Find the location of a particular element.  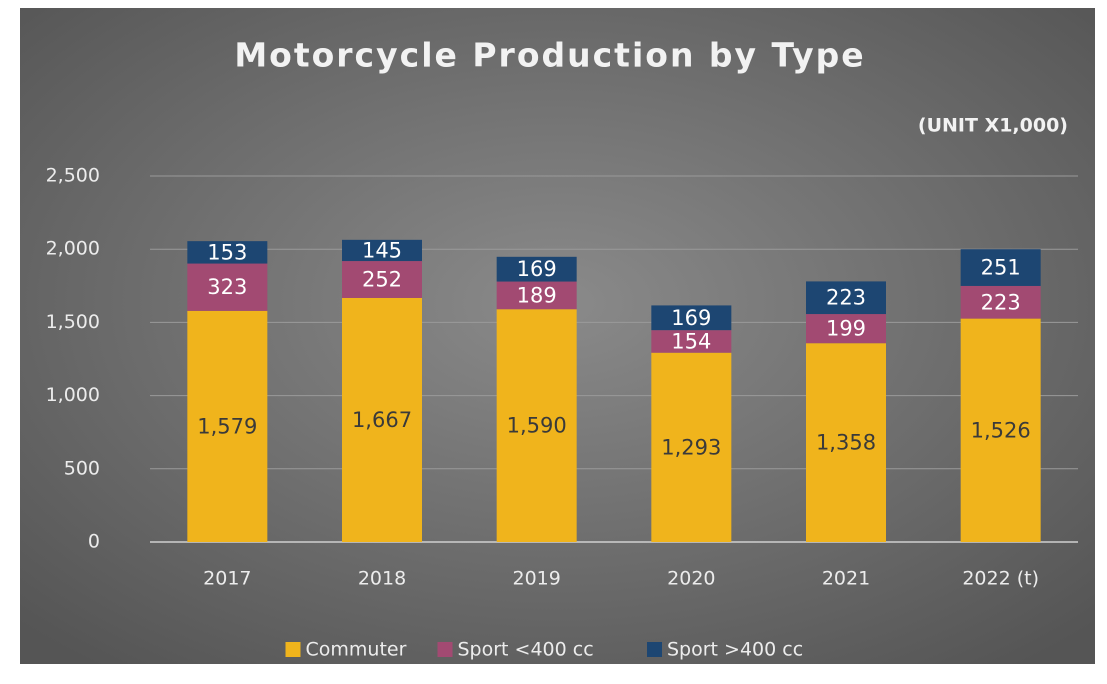

data-label: 154 is located at coordinates (691, 341).